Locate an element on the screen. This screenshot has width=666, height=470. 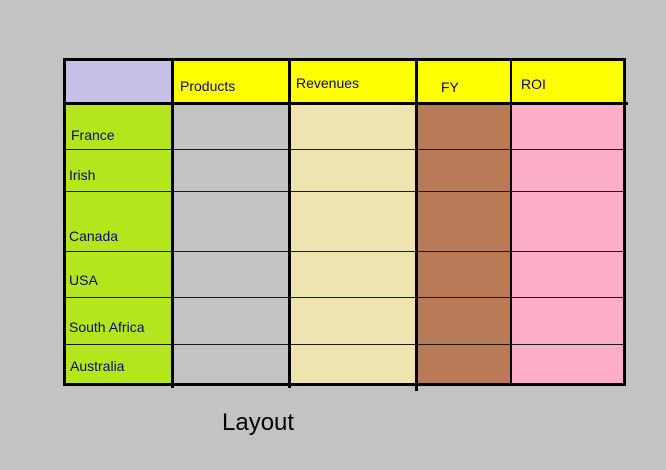
diagram-caption: Layout is located at coordinates (258, 422).